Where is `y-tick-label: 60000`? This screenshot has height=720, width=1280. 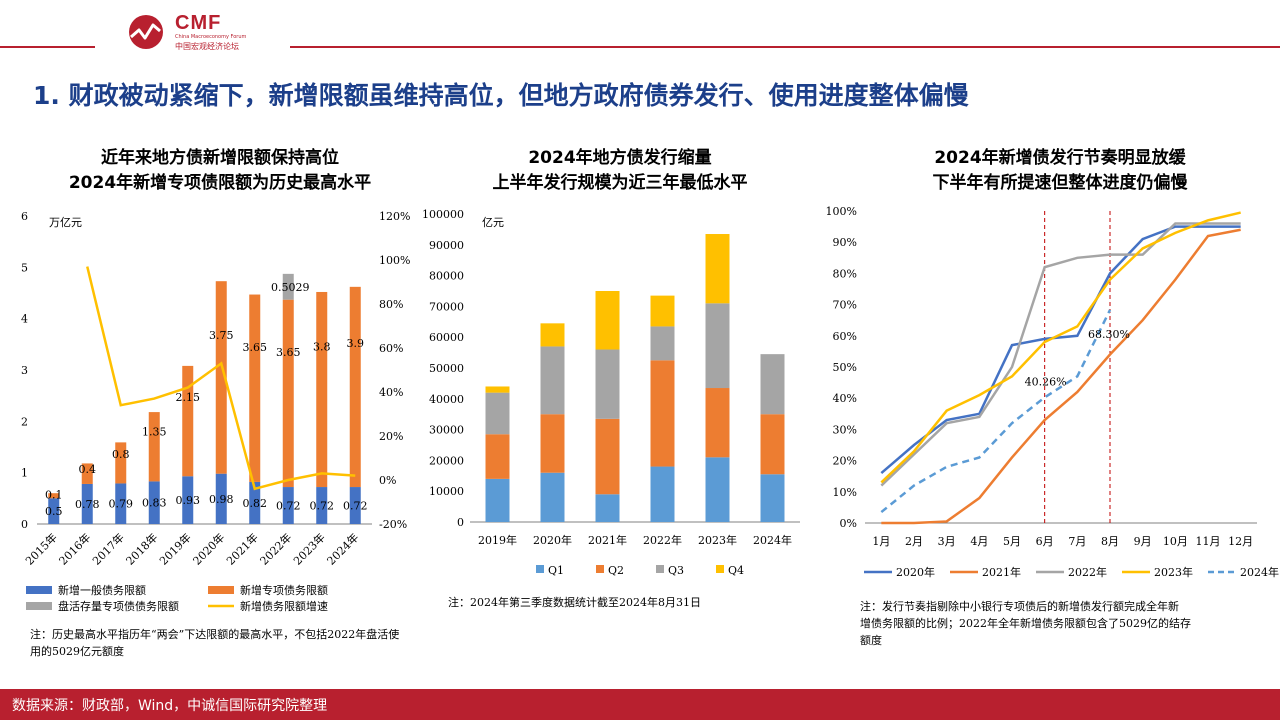
y-tick-label: 60000 is located at coordinates (446, 337).